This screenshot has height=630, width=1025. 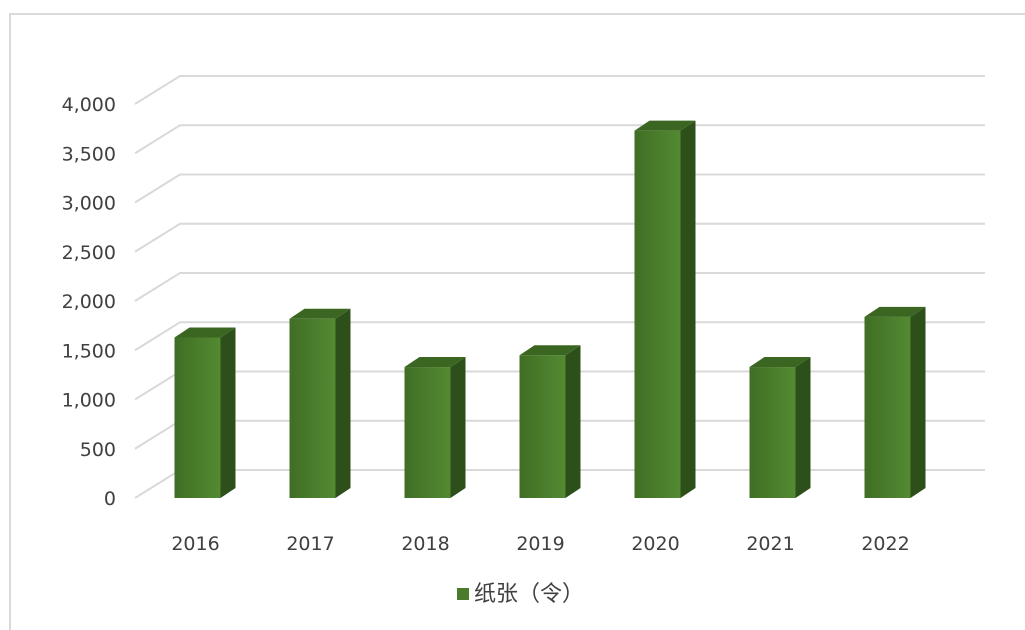 What do you see at coordinates (110, 499) in the screenshot?
I see `y-tick-label: 0` at bounding box center [110, 499].